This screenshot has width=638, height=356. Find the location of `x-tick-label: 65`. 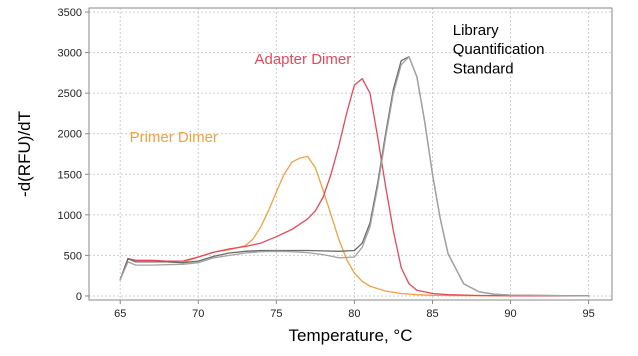

x-tick-label: 65 is located at coordinates (120, 314).